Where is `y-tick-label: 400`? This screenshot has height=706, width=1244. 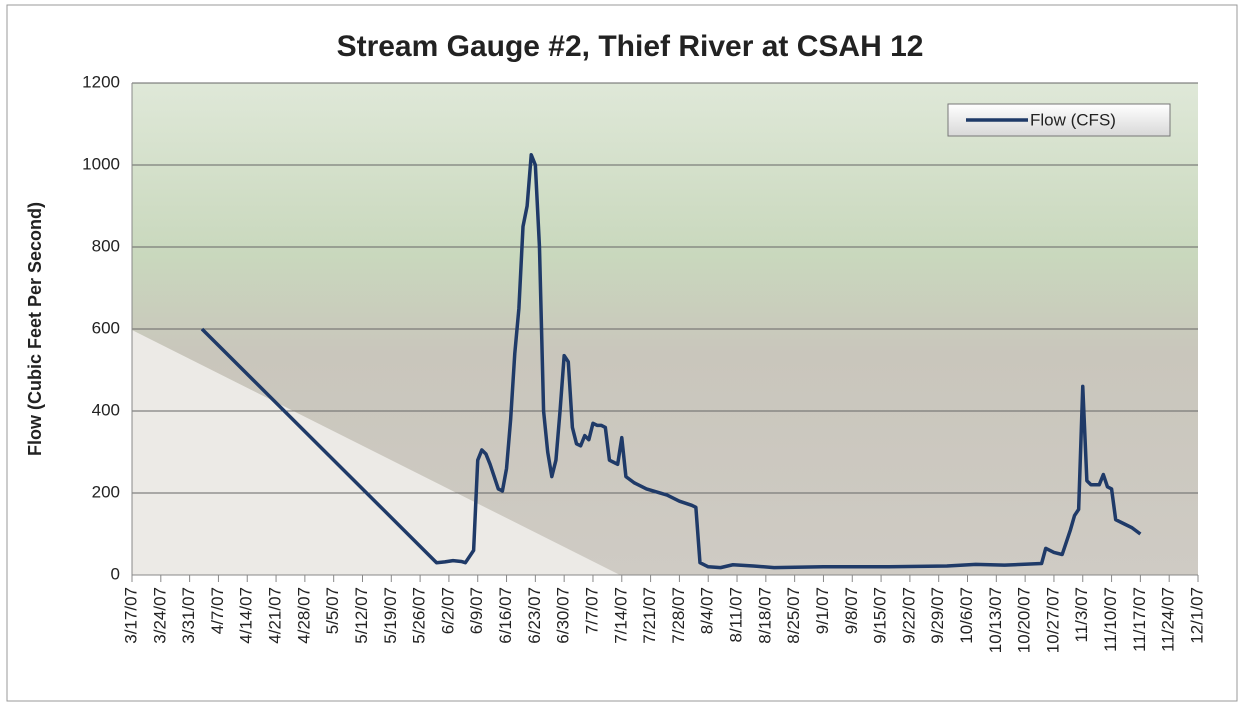 y-tick-label: 400 is located at coordinates (106, 409).